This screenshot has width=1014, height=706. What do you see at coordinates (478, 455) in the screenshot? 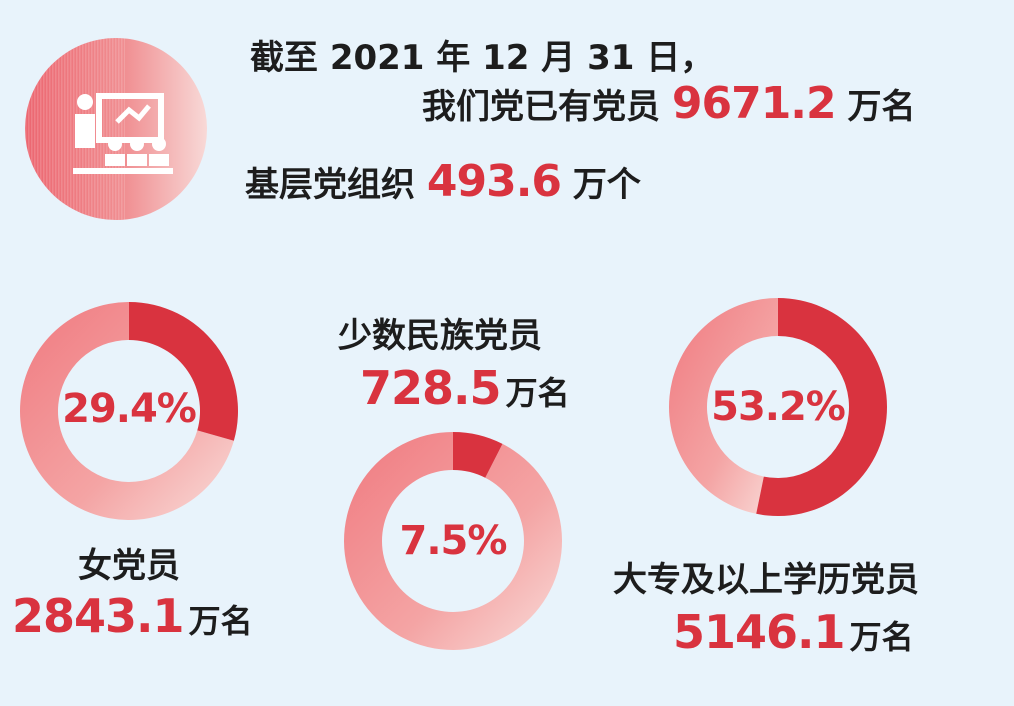
I see `minority-members-share-slice` at bounding box center [478, 455].